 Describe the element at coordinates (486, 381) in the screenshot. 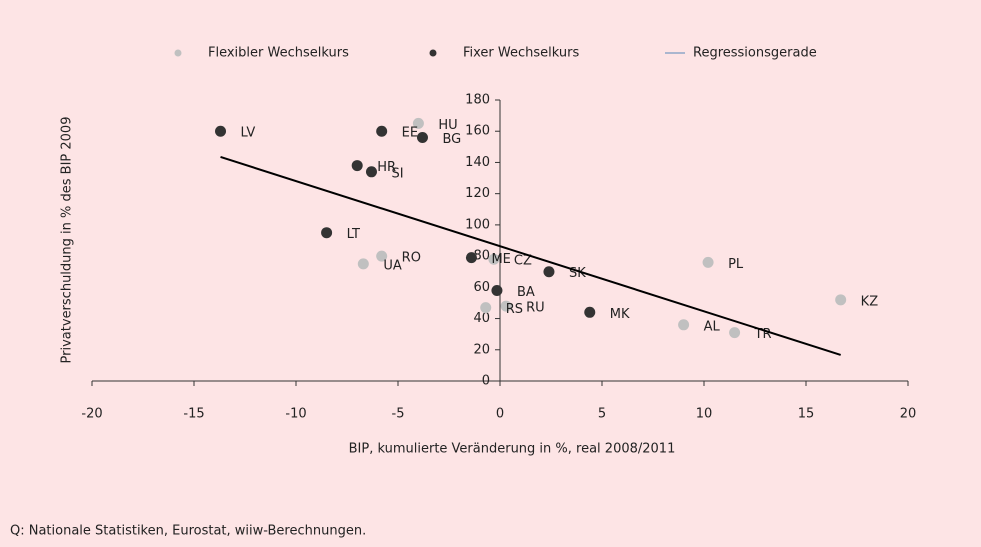

I see `y-tick-label: 0` at that location.